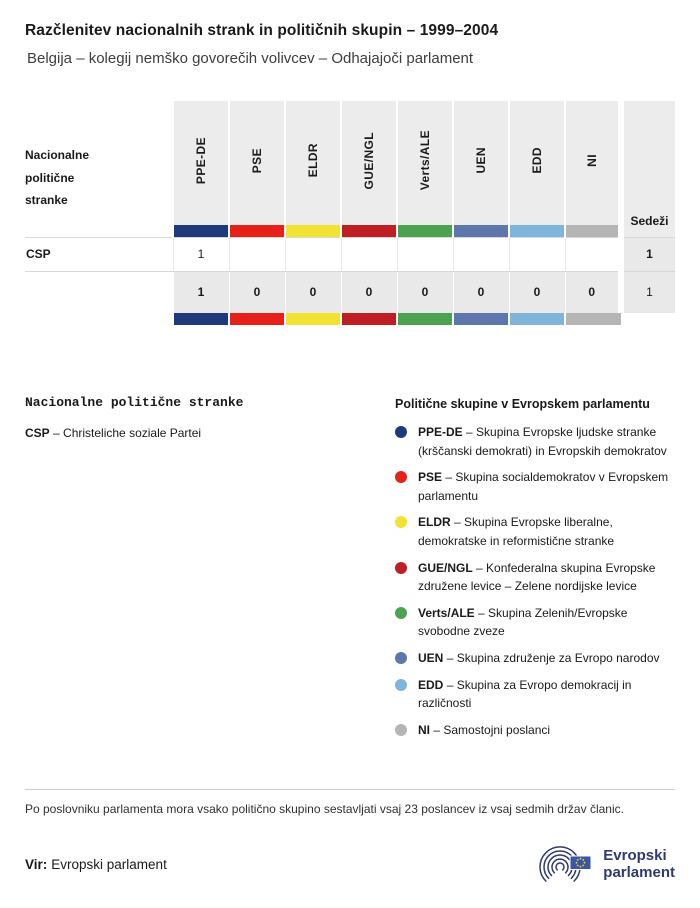 Image resolution: width=700 pixels, height=908 pixels. Describe the element at coordinates (424, 729) in the screenshot. I see `group-code: NI` at that location.